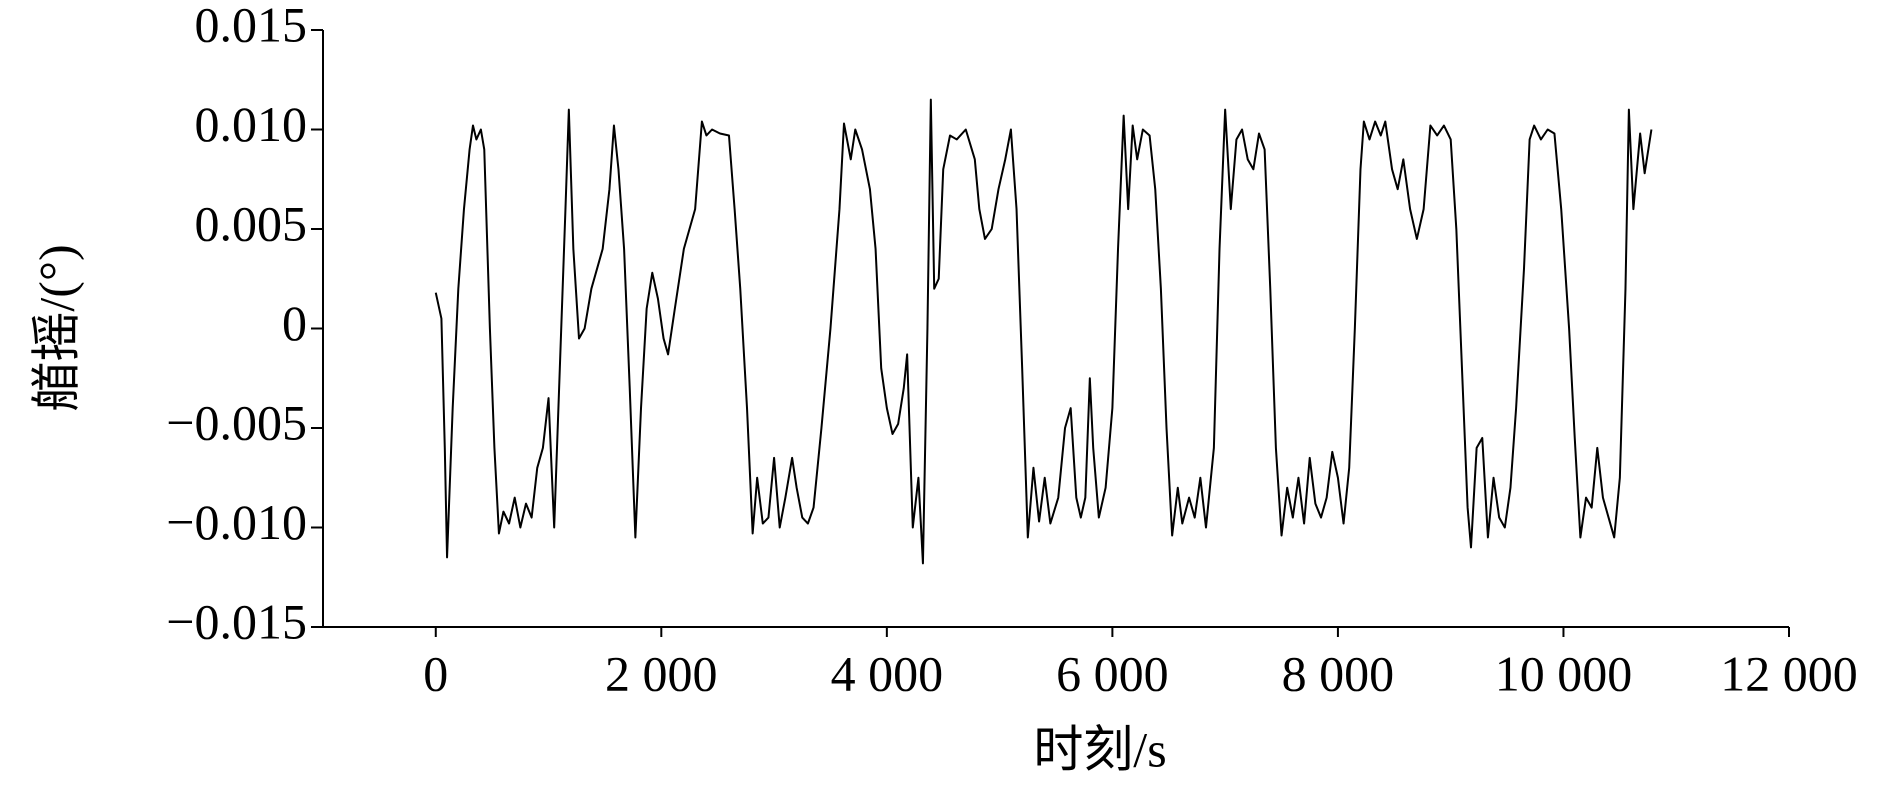 Image resolution: width=1890 pixels, height=785 pixels. Describe the element at coordinates (251, 223) in the screenshot. I see `y-tick-label: 0.005` at that location.